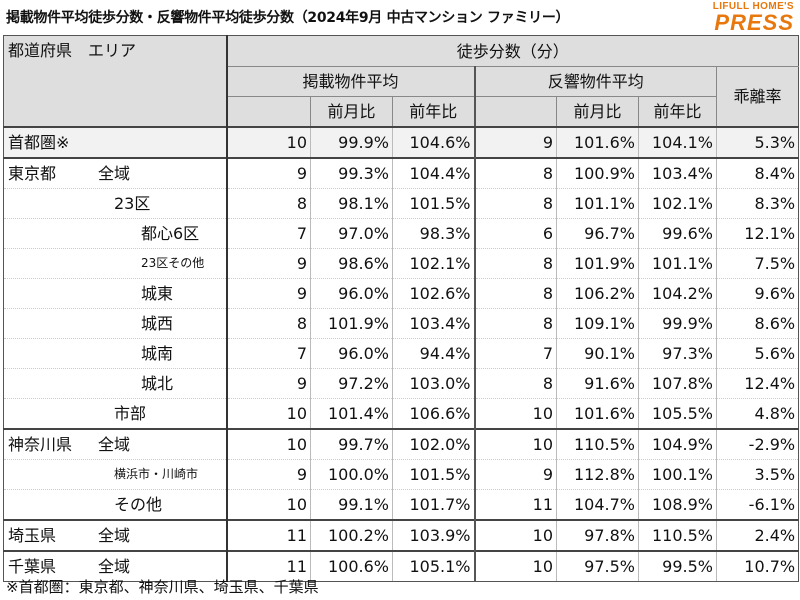 Image resolution: width=800 pixels, height=600 pixels. What do you see at coordinates (434, 142) in the screenshot?
I see `listing-yoy: 104.6%` at bounding box center [434, 142].